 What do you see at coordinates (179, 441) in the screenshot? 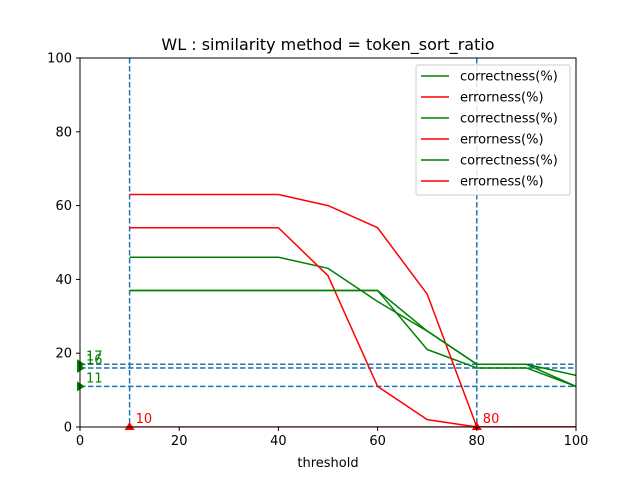
I see `x-tick-label: 20` at bounding box center [179, 441].